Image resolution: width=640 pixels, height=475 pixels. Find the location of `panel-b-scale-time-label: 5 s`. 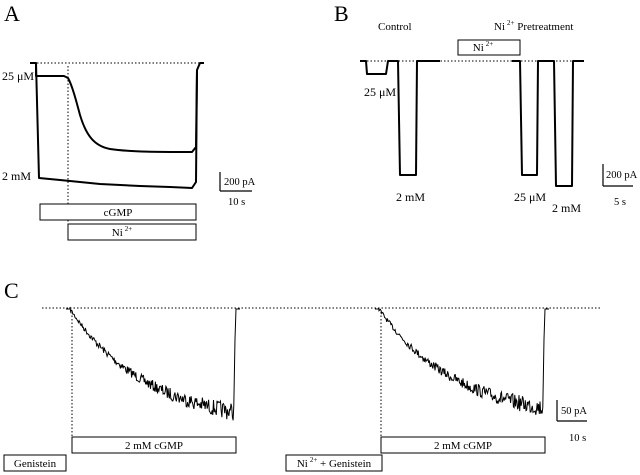

panel-b-scale-time-label: 5 s is located at coordinates (620, 202).